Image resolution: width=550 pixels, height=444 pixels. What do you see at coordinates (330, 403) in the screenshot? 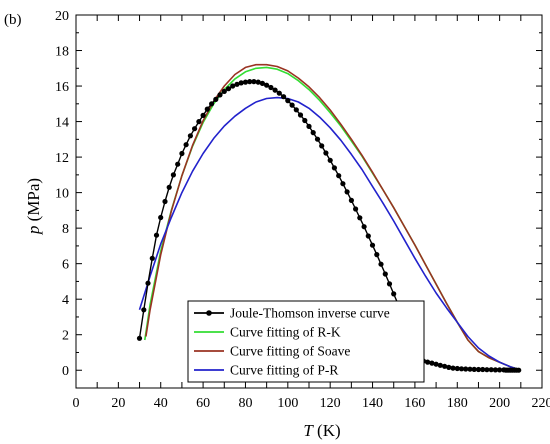
I see `x-tick-label: 120` at bounding box center [330, 403].